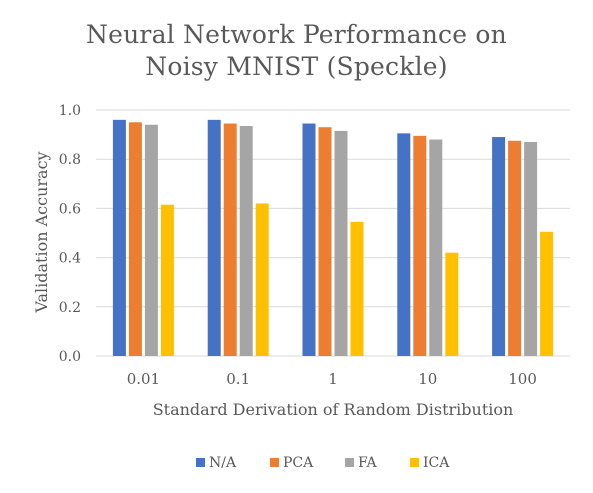 Image resolution: width=593 pixels, height=493 pixels. I want to click on bar-na-0.01, so click(119, 237).